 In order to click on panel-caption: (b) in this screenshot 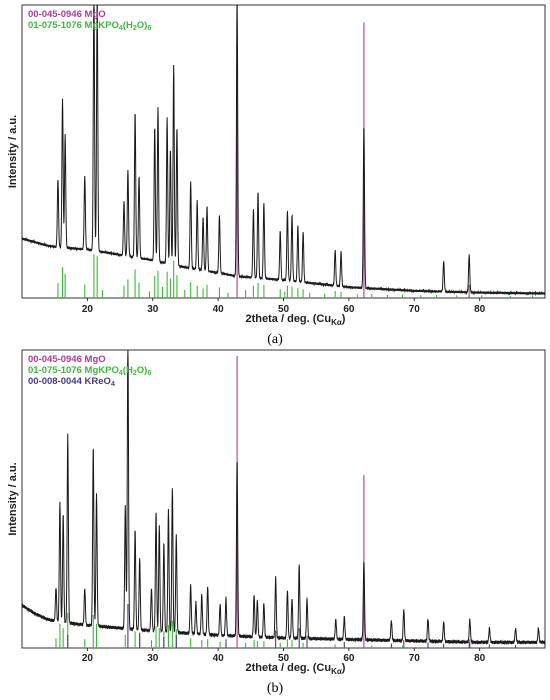, I will do `click(275, 688)`.